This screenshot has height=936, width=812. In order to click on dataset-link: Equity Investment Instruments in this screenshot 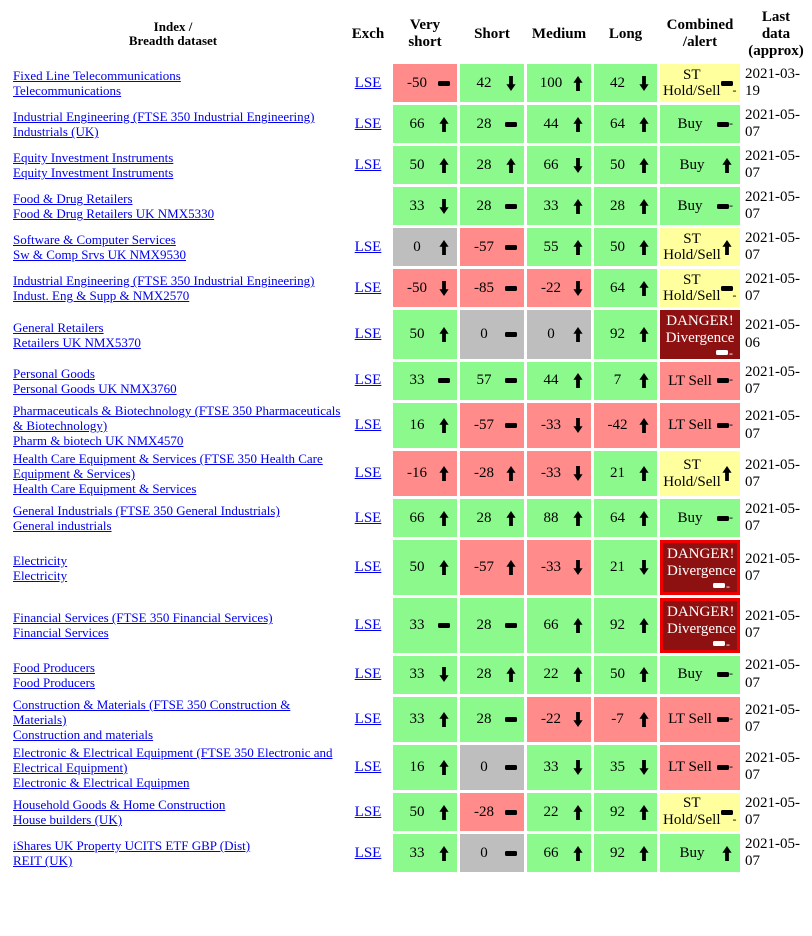, I will do `click(93, 173)`.